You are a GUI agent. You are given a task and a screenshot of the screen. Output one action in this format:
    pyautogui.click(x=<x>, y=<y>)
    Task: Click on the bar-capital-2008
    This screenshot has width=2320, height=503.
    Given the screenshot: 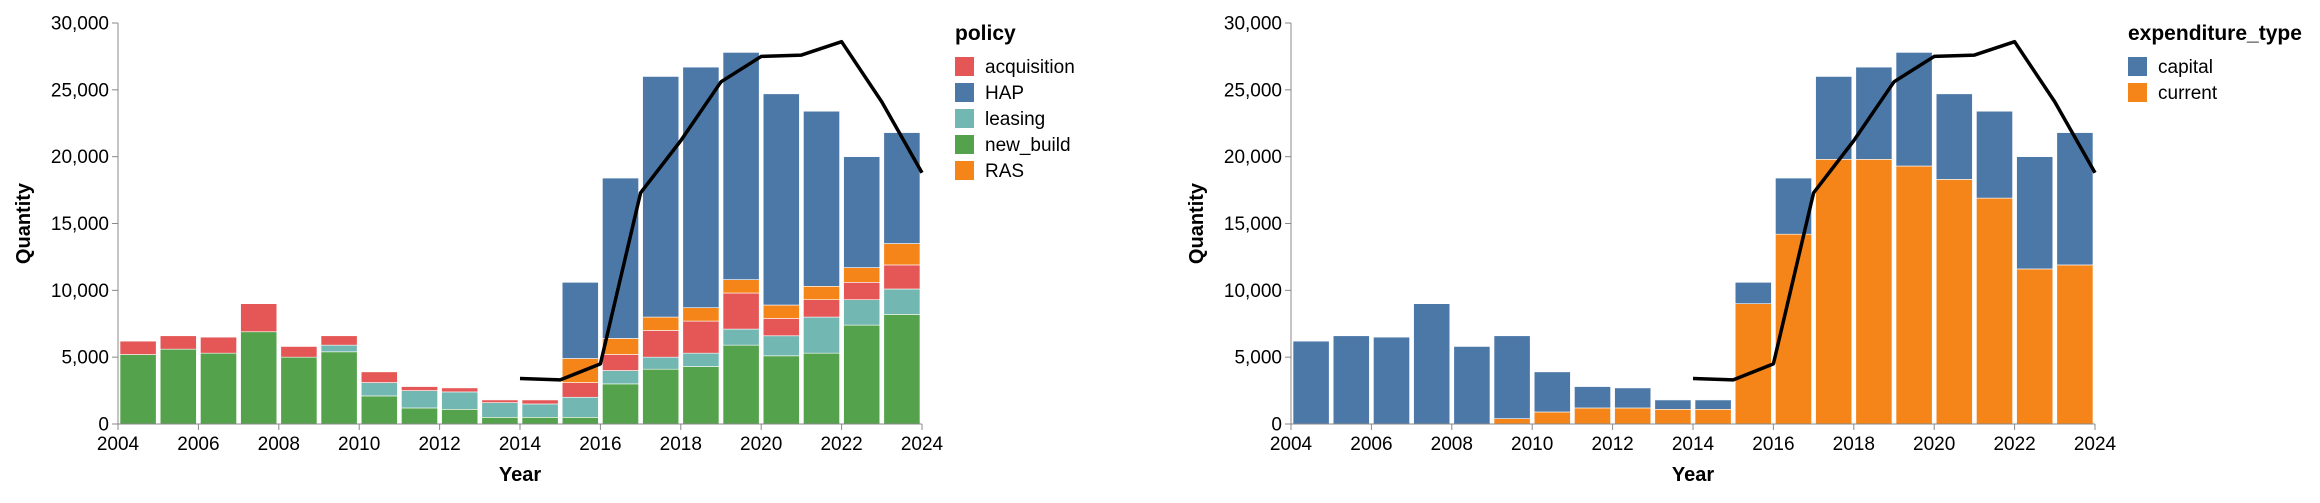 What is the action you would take?
    pyautogui.click(x=1472, y=385)
    